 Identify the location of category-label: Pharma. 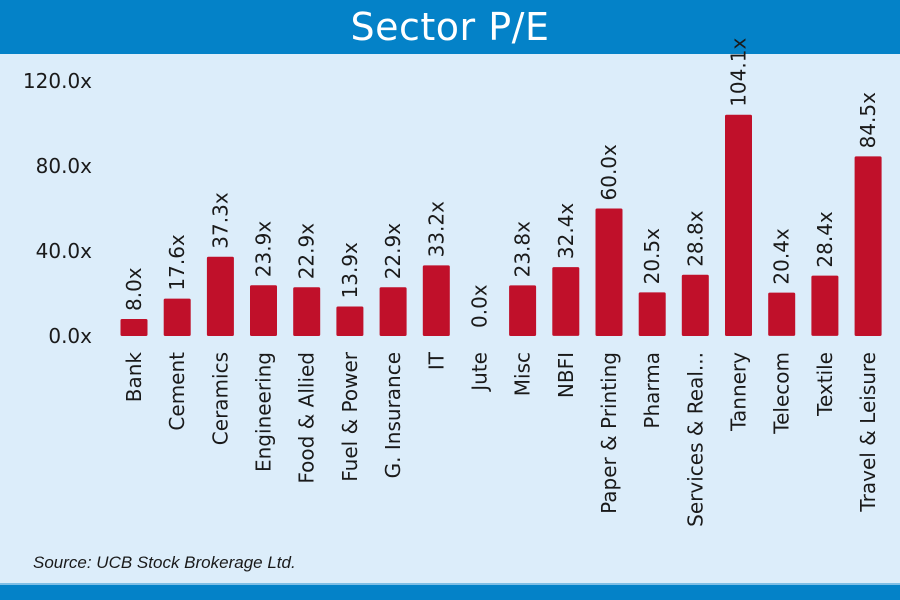
(652, 390).